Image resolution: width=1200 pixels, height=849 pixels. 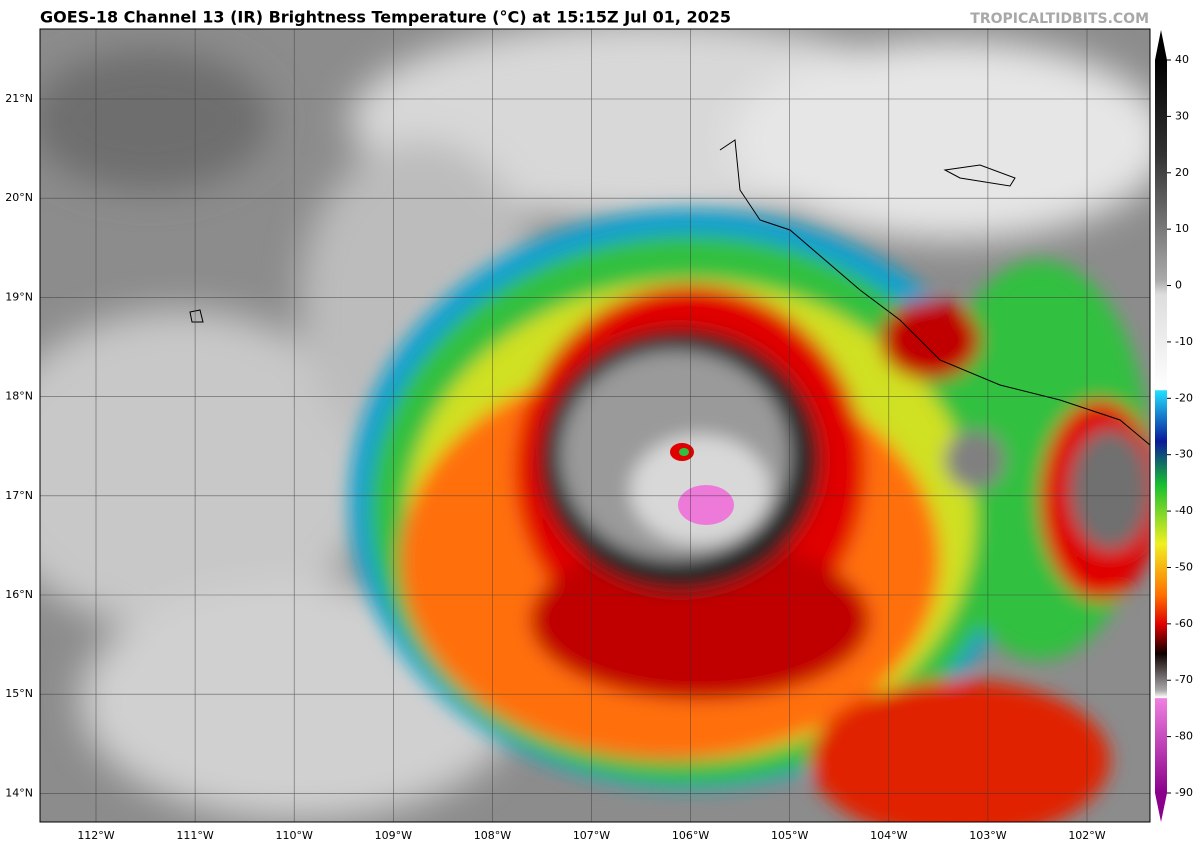 I want to click on lon-label: 110°W, so click(x=294, y=835).